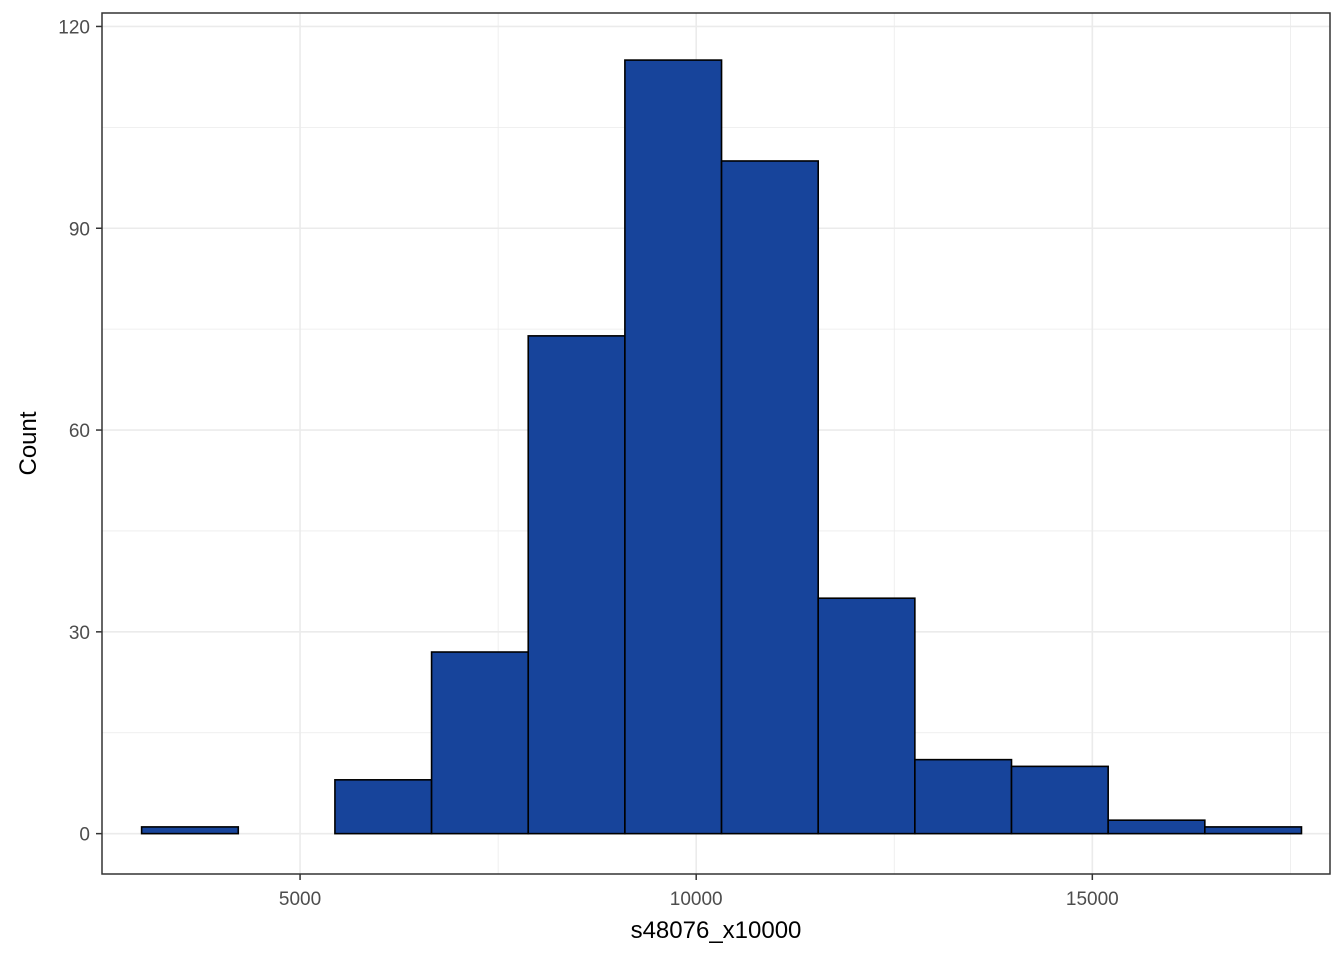 This screenshot has height=960, width=1344. What do you see at coordinates (79, 431) in the screenshot?
I see `y-tick-label: 60` at bounding box center [79, 431].